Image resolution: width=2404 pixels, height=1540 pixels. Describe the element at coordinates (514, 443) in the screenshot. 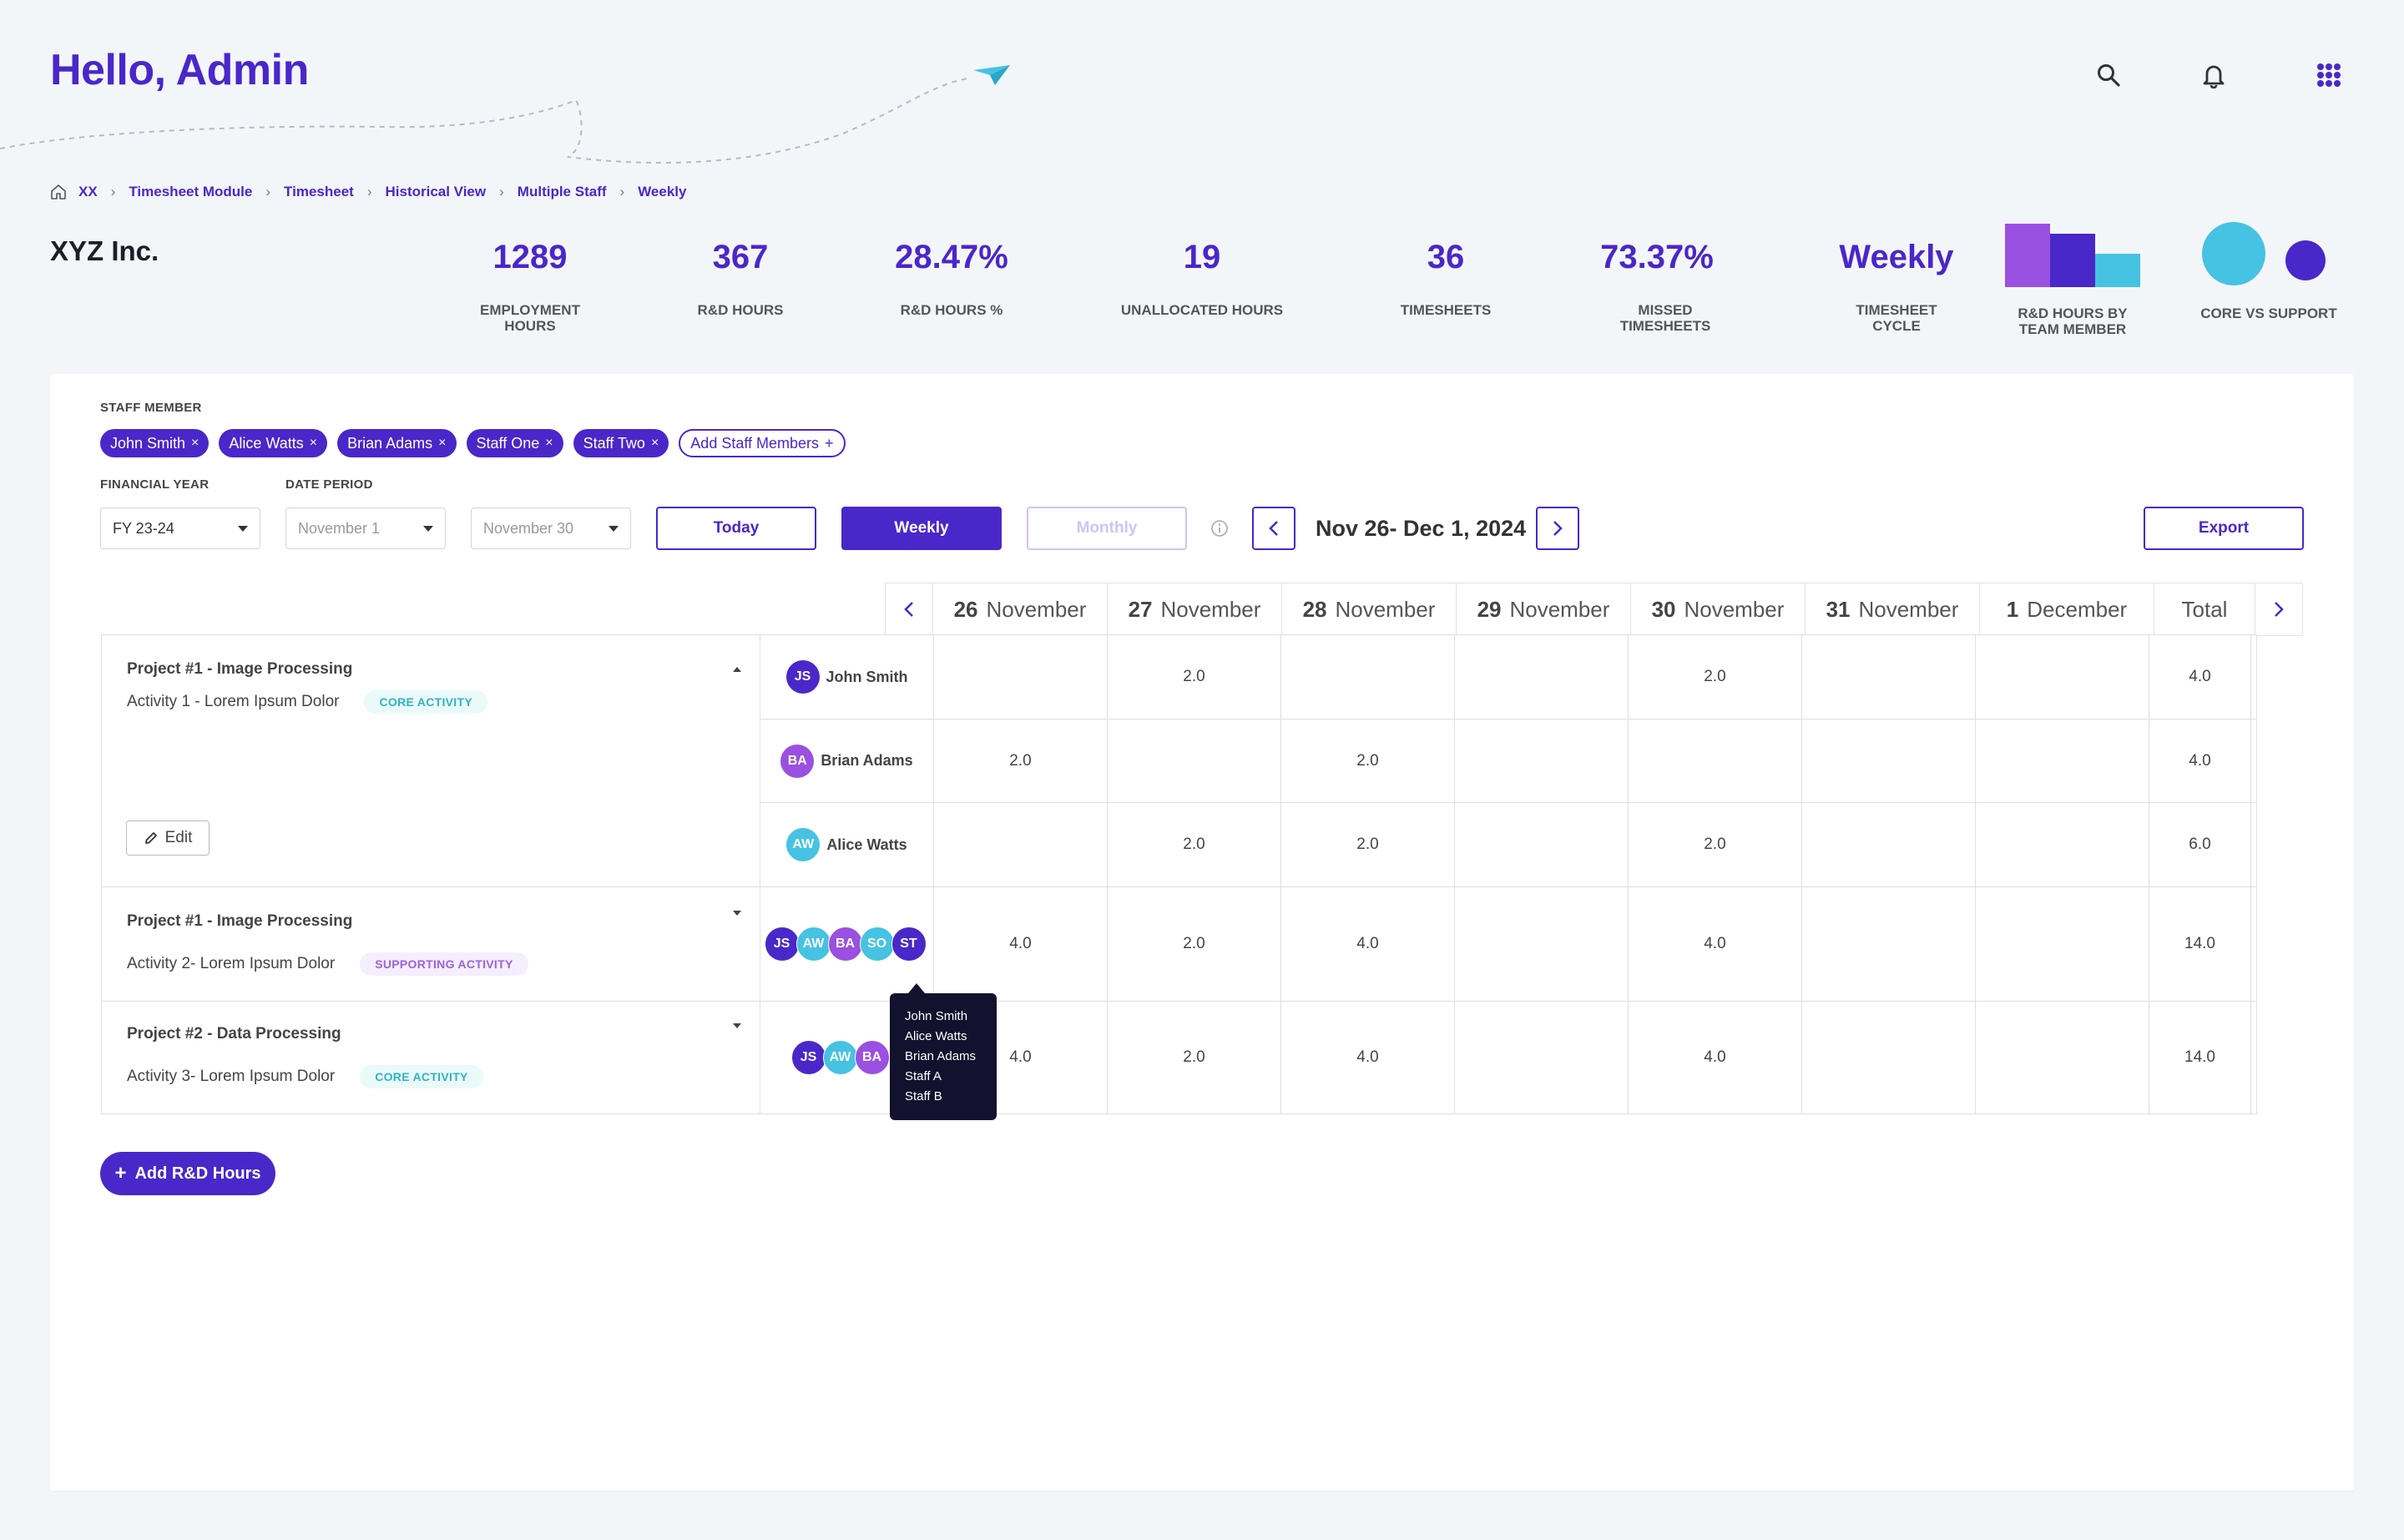

I see `staff-chip: Staff One ×` at that location.